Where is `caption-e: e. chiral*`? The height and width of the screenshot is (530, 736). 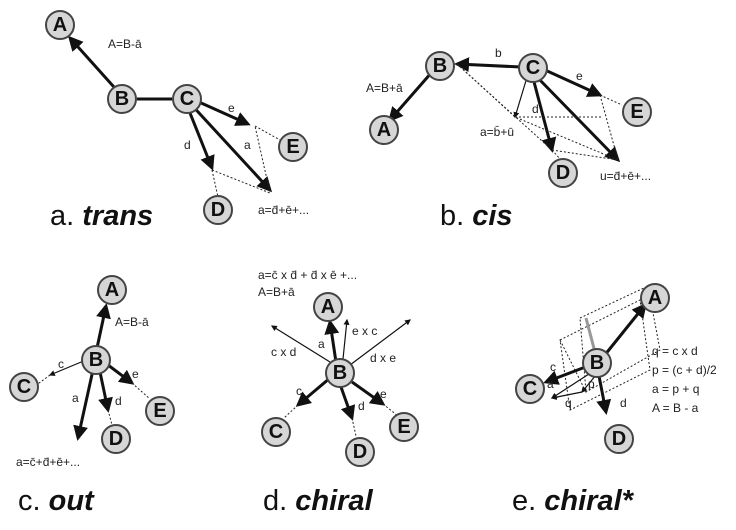 caption-e: e. chiral* is located at coordinates (573, 501).